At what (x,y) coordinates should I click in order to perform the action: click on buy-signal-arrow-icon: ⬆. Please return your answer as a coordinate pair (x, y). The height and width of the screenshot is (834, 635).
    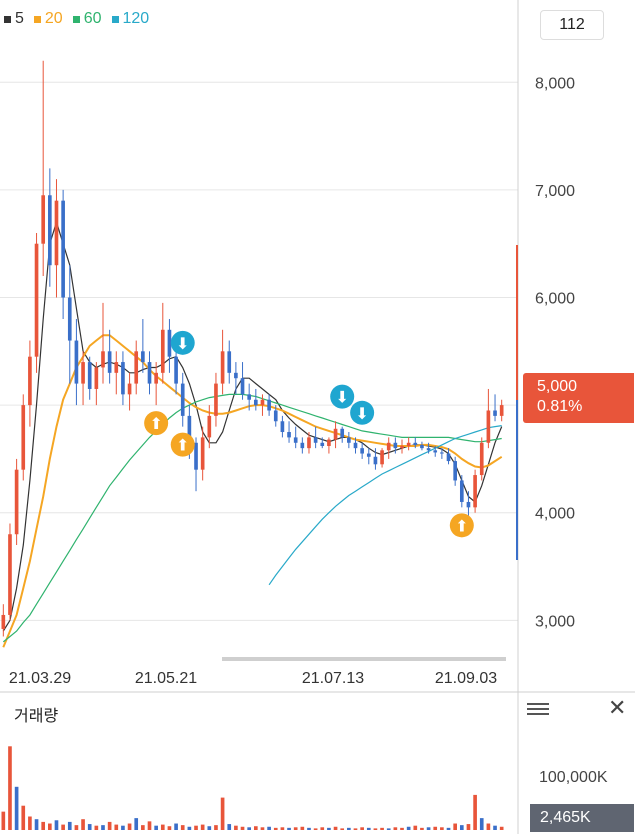
    Looking at the image, I should click on (461, 525).